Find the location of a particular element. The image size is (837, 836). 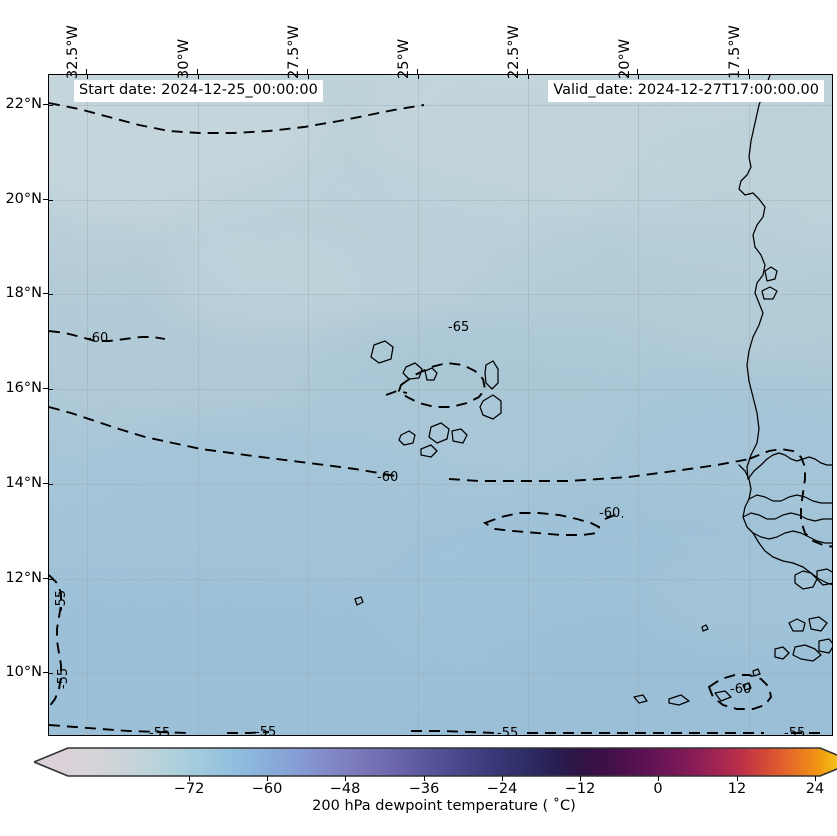

contour-line-60-small-south is located at coordinates (541, 524).